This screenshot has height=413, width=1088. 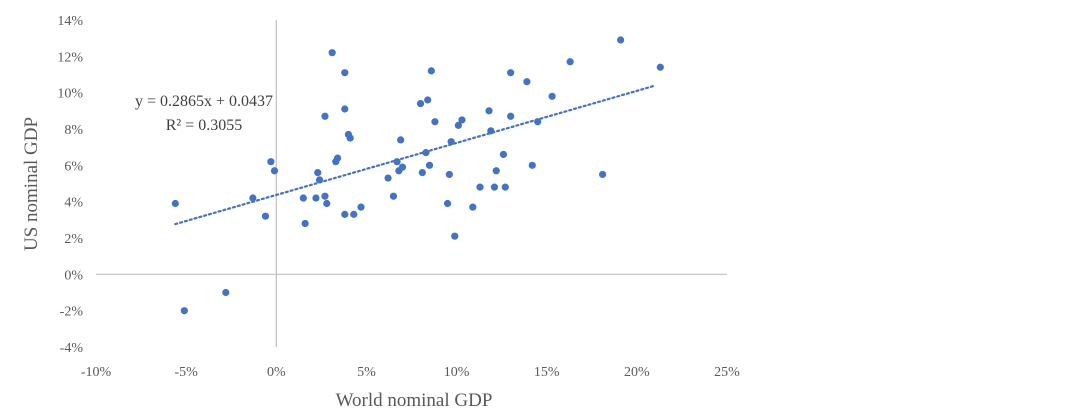 What do you see at coordinates (70, 94) in the screenshot?
I see `y-tick-label: 10%` at bounding box center [70, 94].